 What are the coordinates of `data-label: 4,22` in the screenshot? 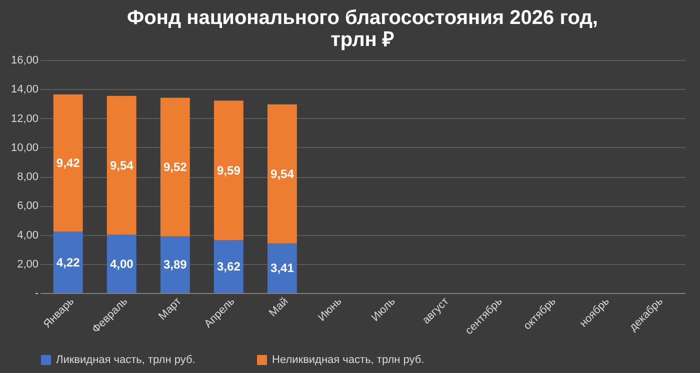 It's located at (68, 262).